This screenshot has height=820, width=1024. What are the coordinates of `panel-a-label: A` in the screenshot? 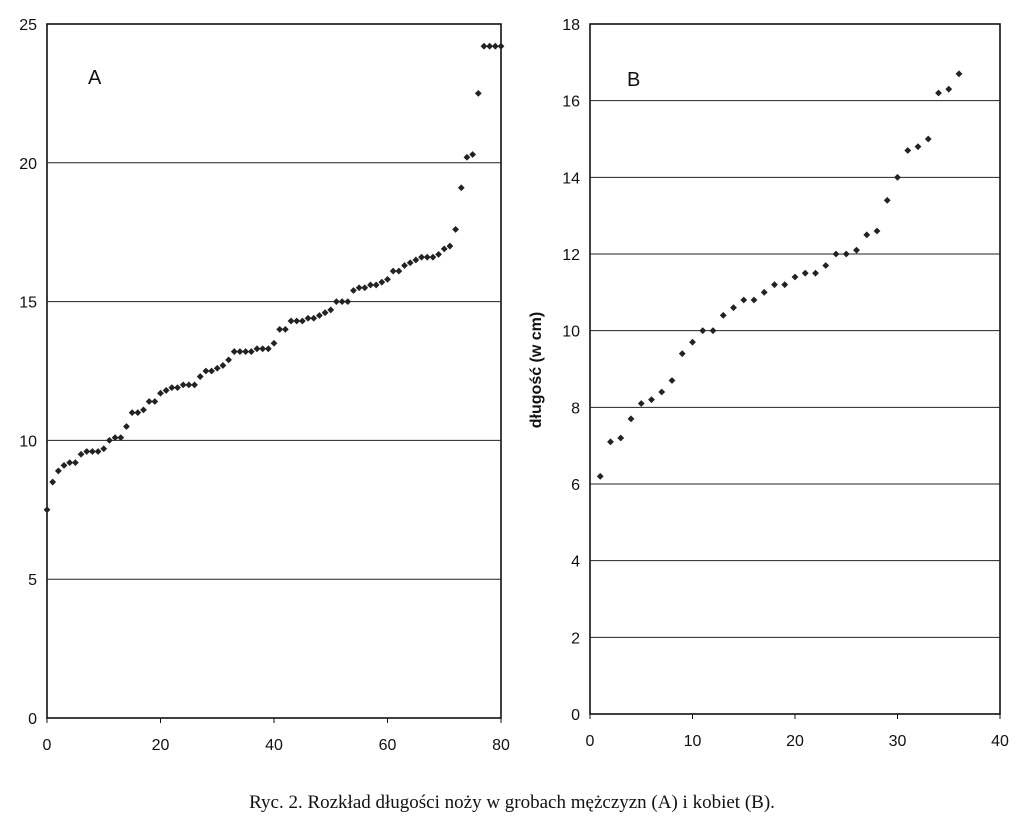 It's located at (95, 78).